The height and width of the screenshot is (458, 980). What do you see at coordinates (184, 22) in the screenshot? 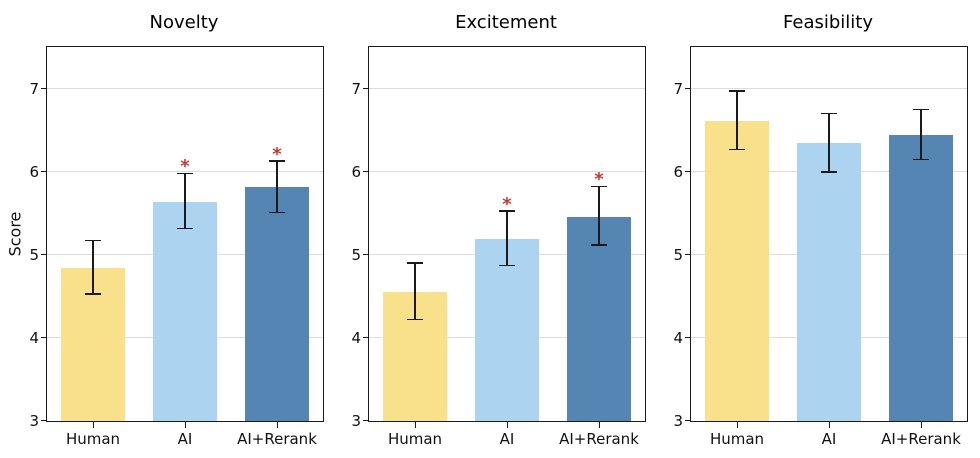
I see `chart-title: Novelty` at bounding box center [184, 22].